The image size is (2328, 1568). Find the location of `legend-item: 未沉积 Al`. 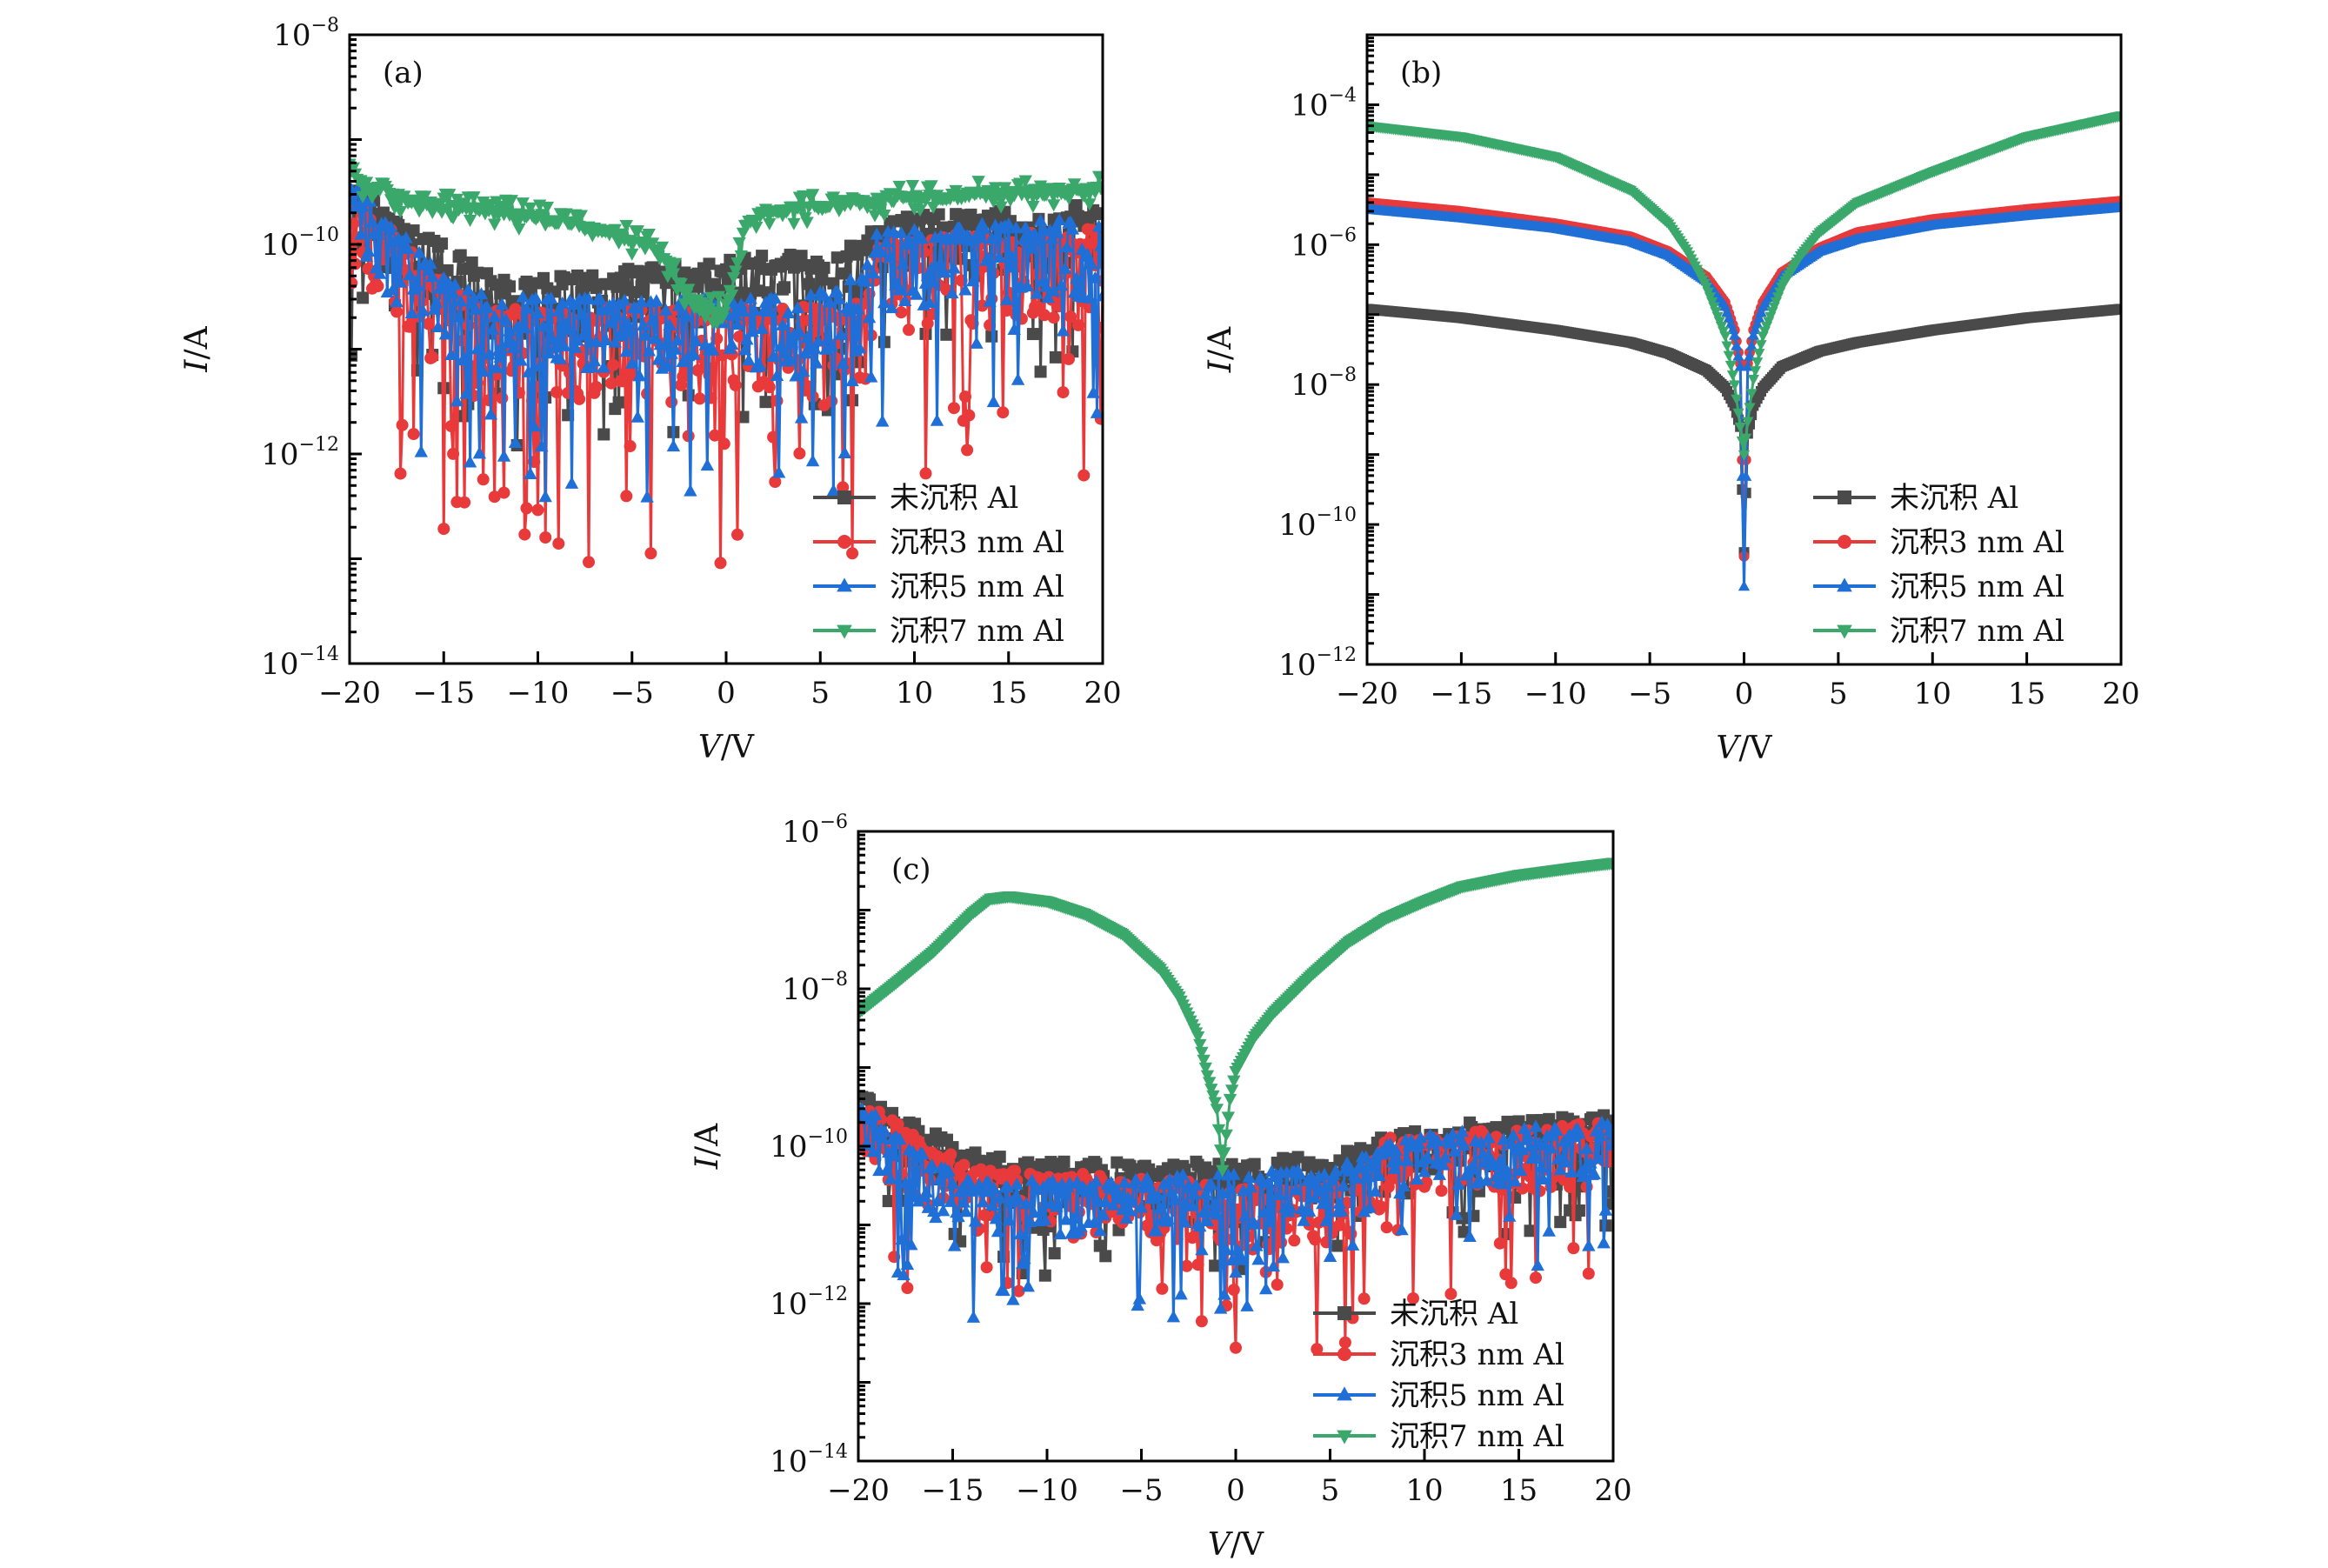

legend-item: 未沉积 Al is located at coordinates (915, 498).